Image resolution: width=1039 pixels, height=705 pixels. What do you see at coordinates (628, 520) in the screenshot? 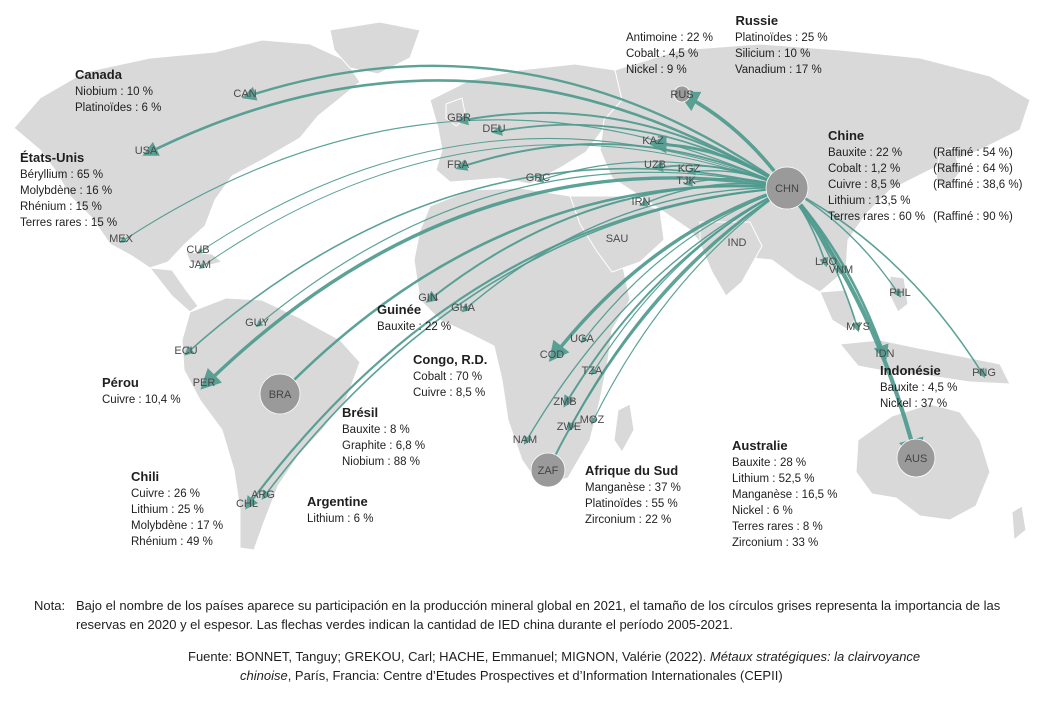
I see `afrique-du-sud-stat: Zirconium : 22 %` at bounding box center [628, 520].